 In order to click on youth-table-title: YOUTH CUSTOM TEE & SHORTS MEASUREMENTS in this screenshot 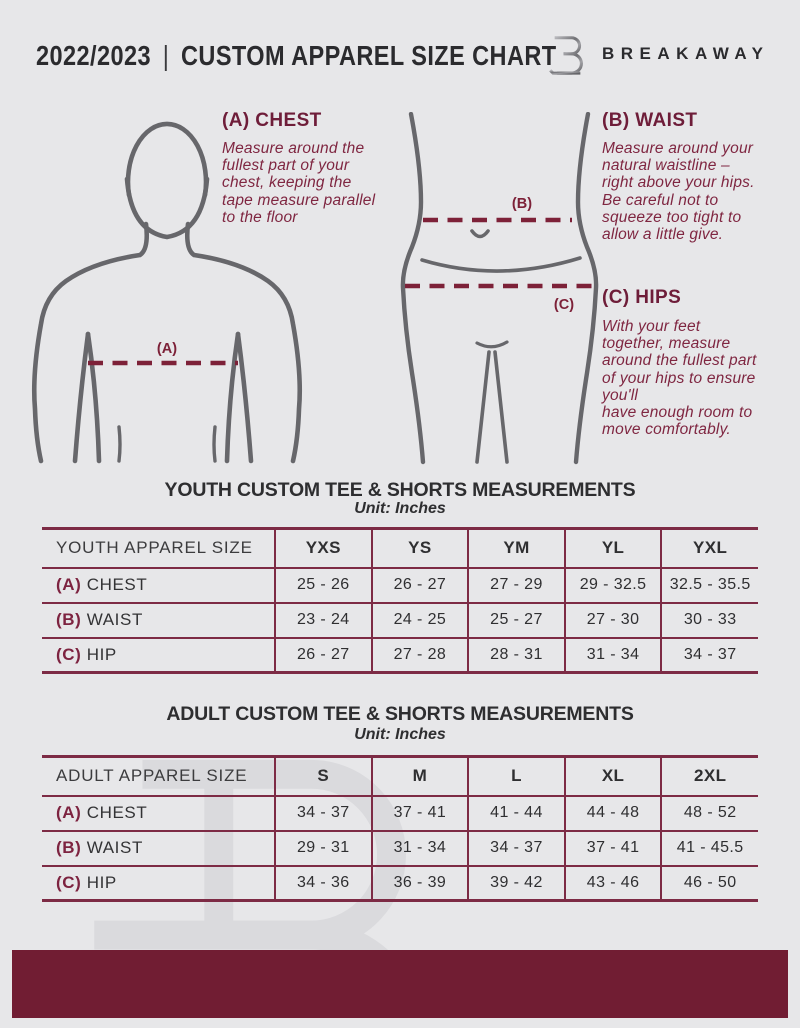, I will do `click(400, 490)`.